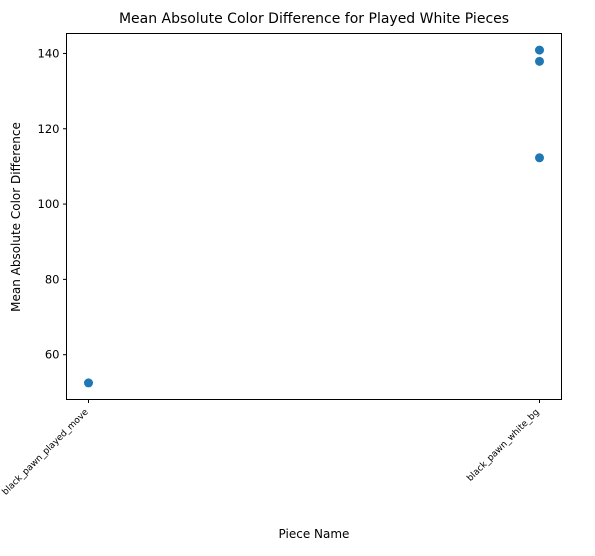 The height and width of the screenshot is (556, 595). Describe the element at coordinates (16, 217) in the screenshot. I see `y-axis-label: Mean Absolute Color Difference` at that location.